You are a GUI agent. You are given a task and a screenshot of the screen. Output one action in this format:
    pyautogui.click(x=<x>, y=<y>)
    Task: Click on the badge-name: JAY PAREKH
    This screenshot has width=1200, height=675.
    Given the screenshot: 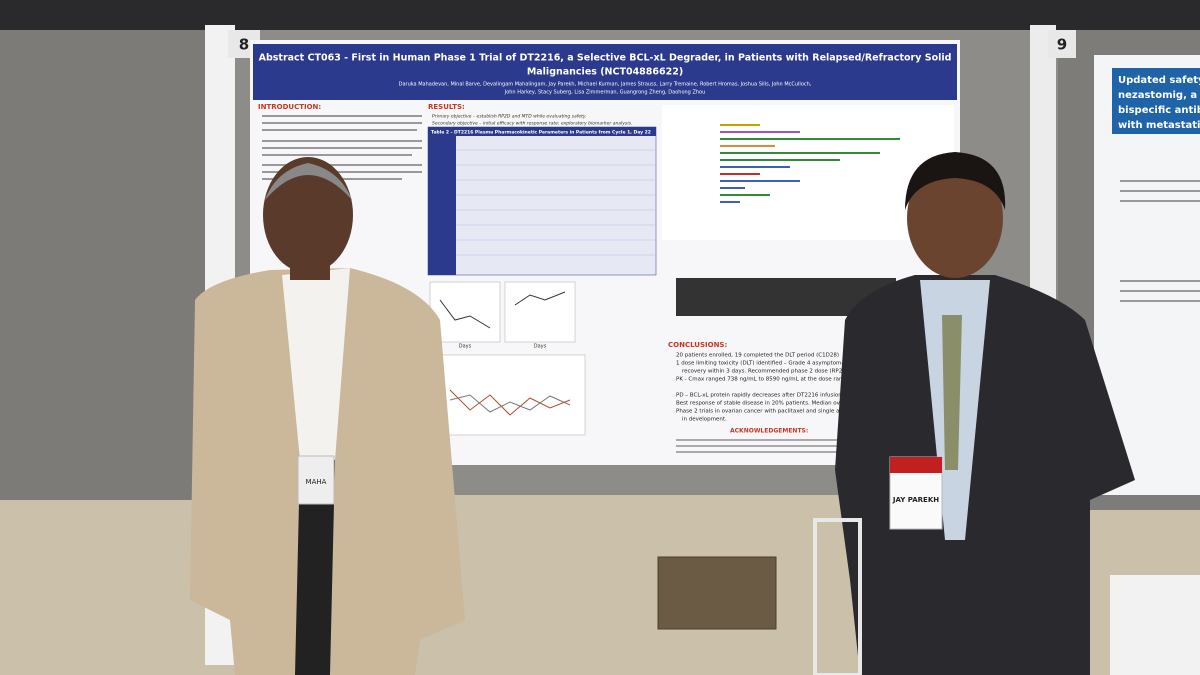 What is the action you would take?
    pyautogui.click(x=915, y=500)
    